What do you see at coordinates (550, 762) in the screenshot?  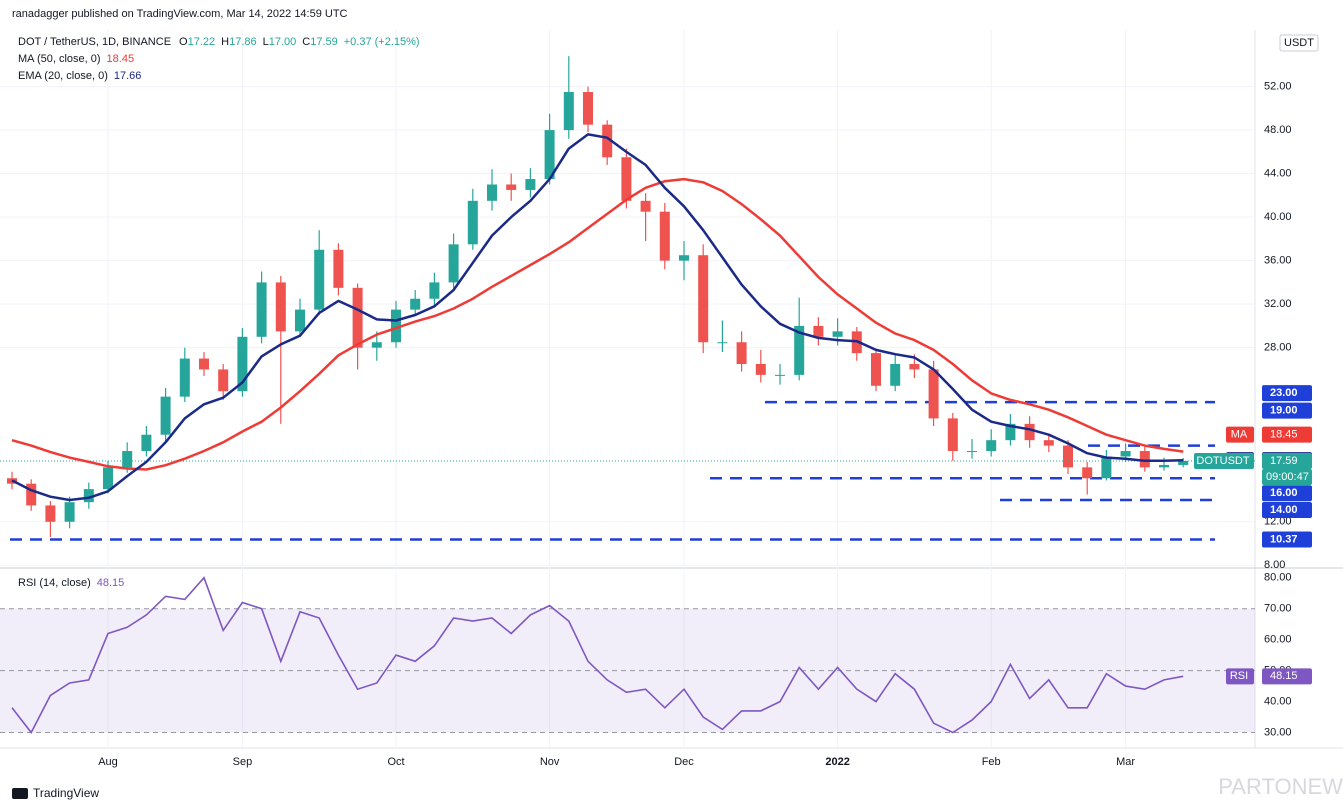 I see `x-tick-label: Nov` at bounding box center [550, 762].